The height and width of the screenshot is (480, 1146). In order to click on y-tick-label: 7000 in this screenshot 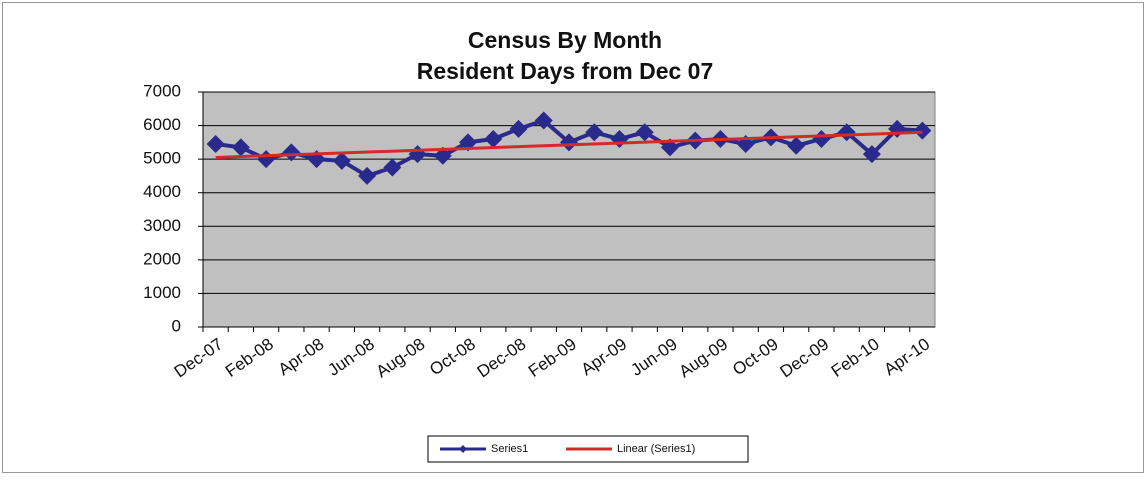, I will do `click(162, 90)`.